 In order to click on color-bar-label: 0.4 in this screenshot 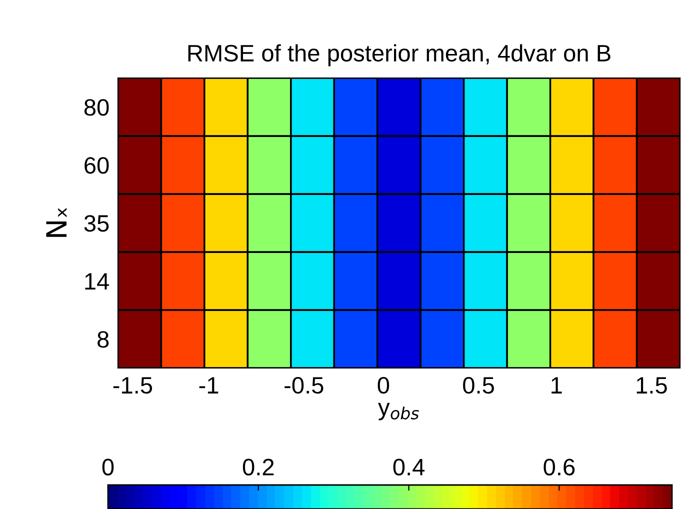, I will do `click(409, 467)`.